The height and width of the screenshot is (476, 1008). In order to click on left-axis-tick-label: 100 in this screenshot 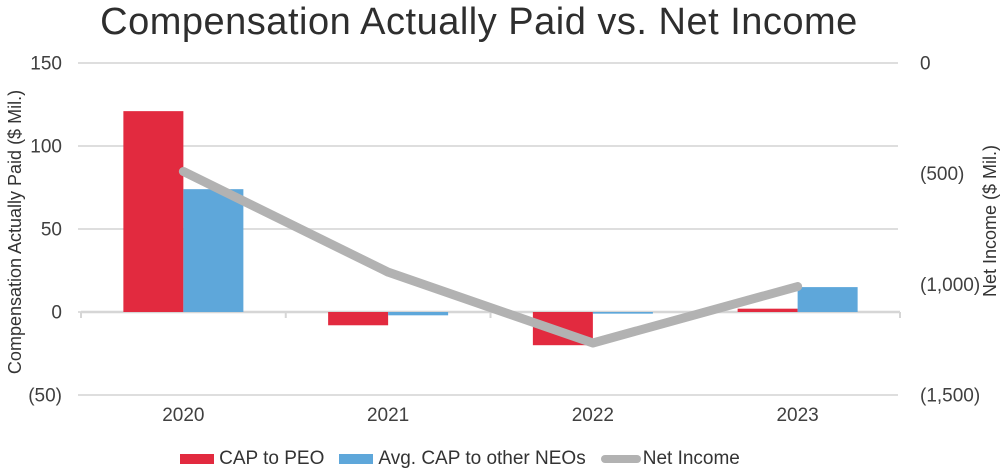, I will do `click(46, 147)`.